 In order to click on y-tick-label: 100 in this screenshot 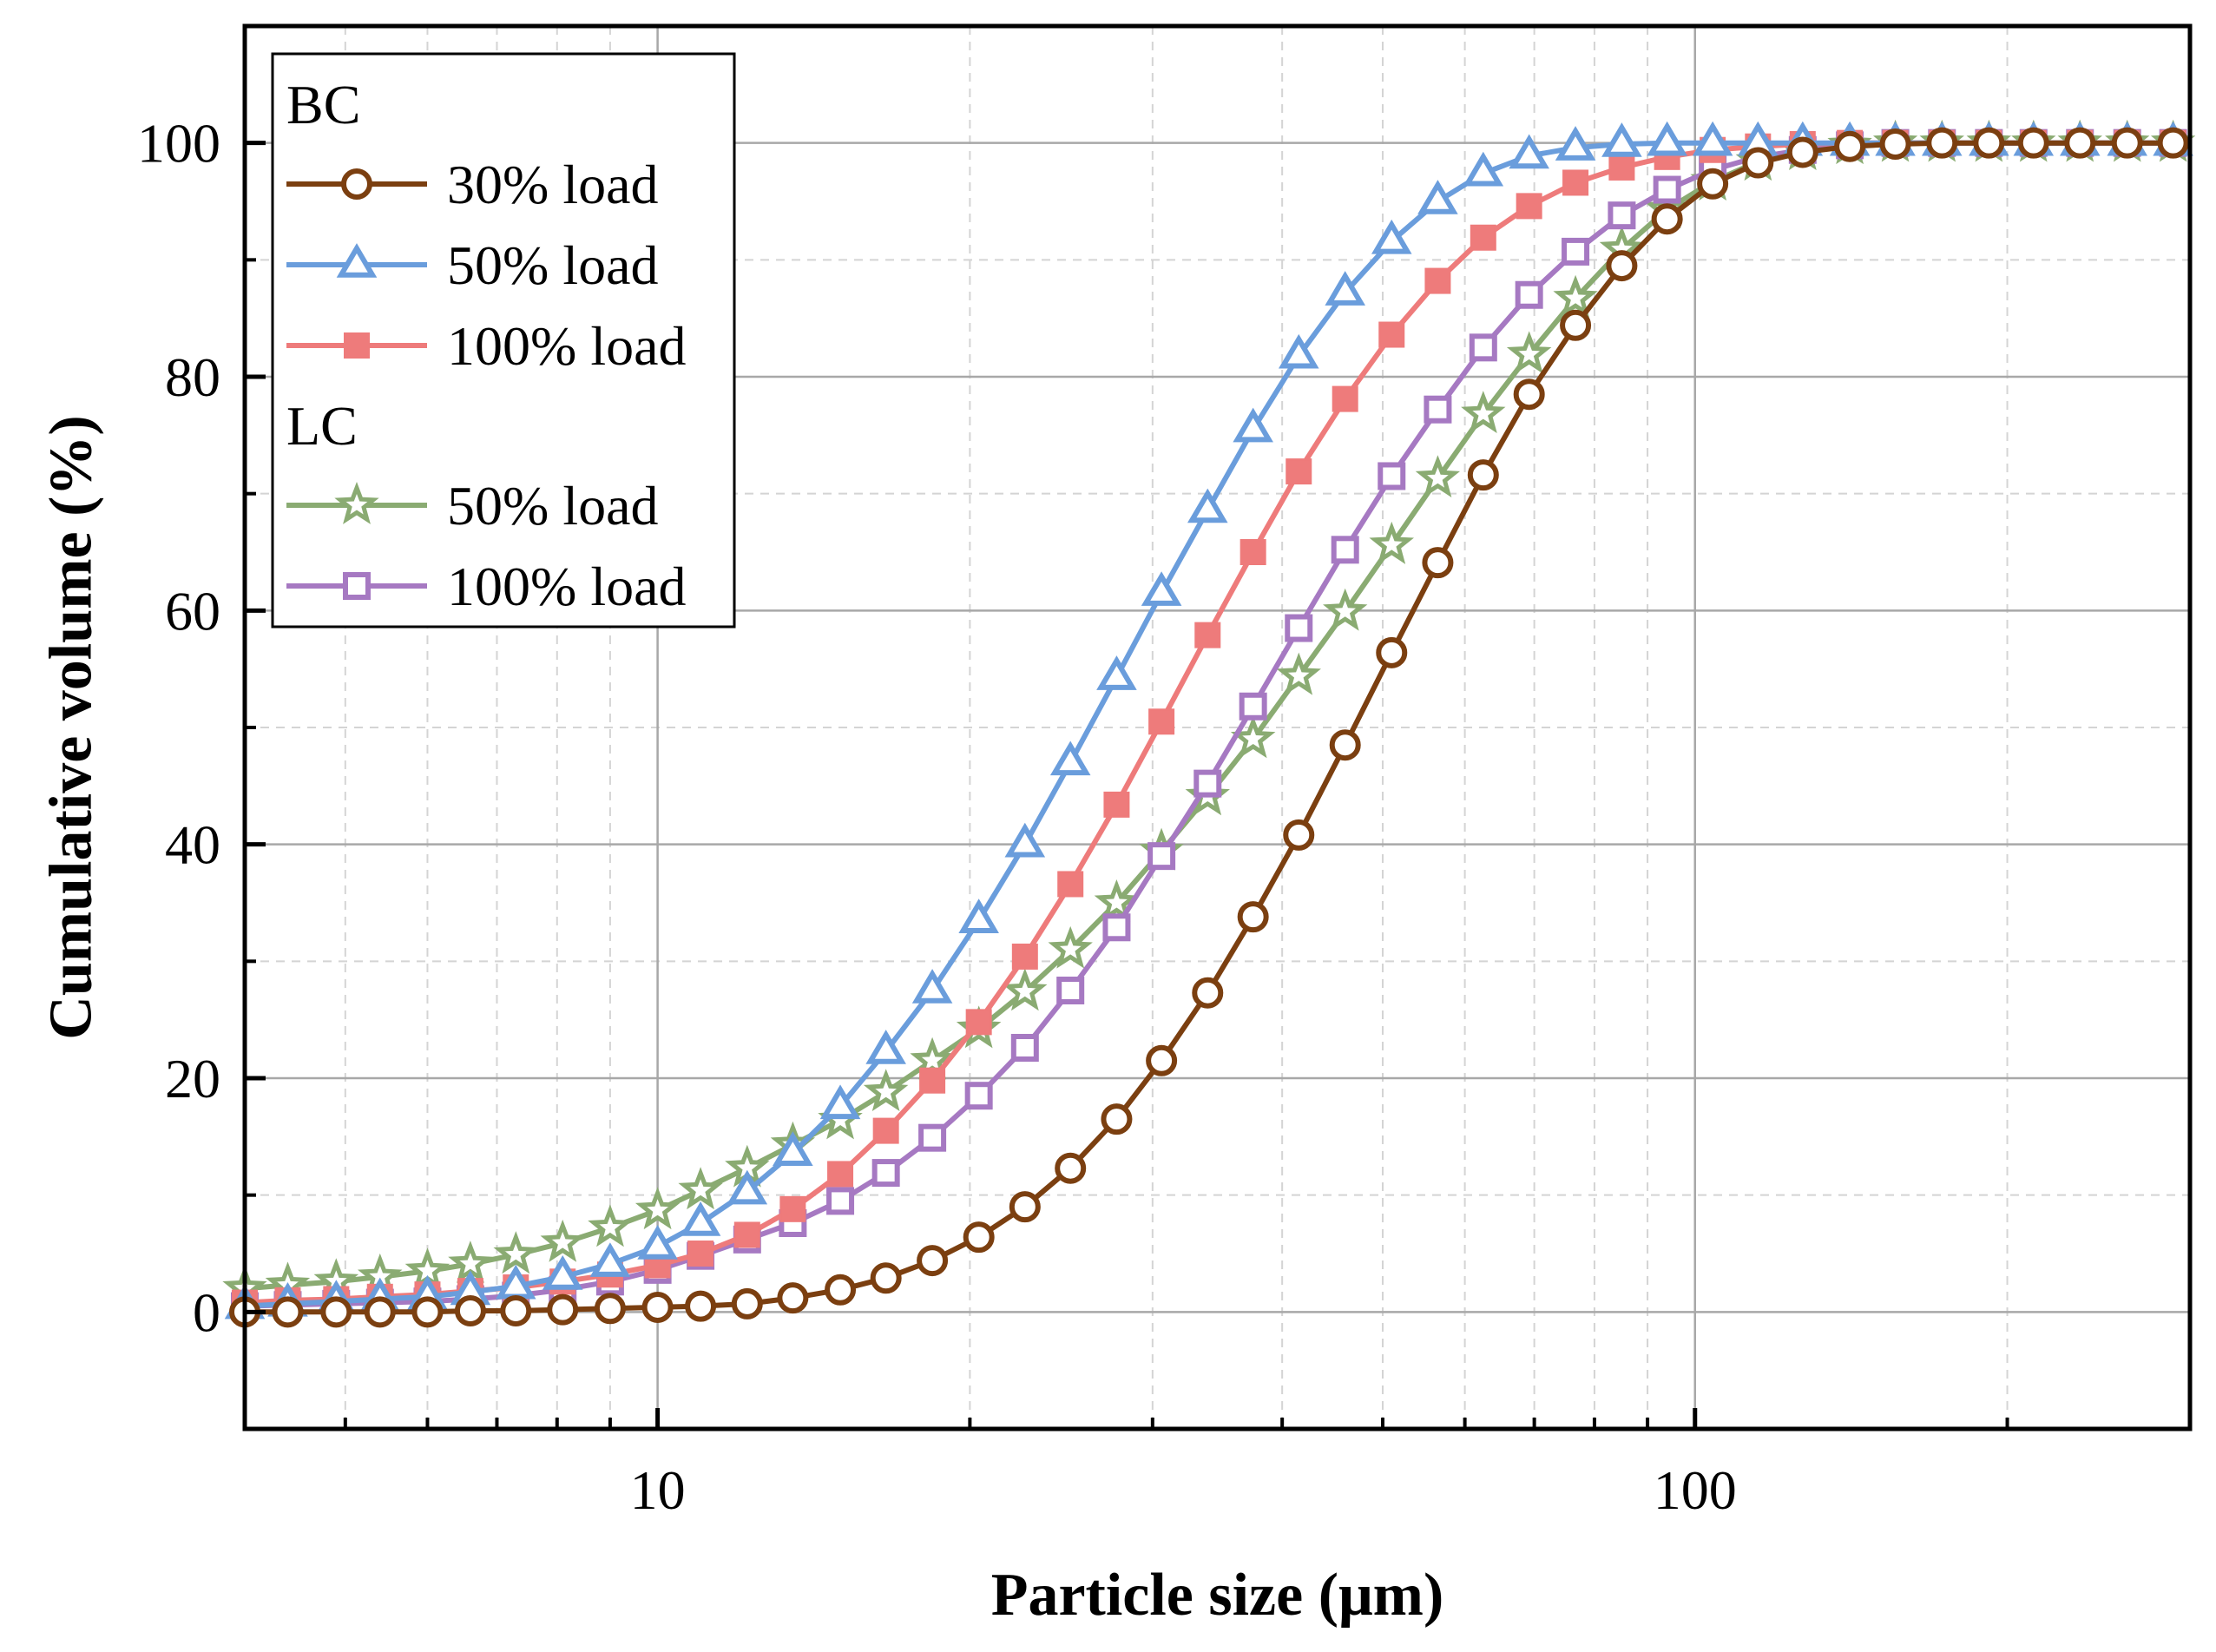, I will do `click(178, 143)`.